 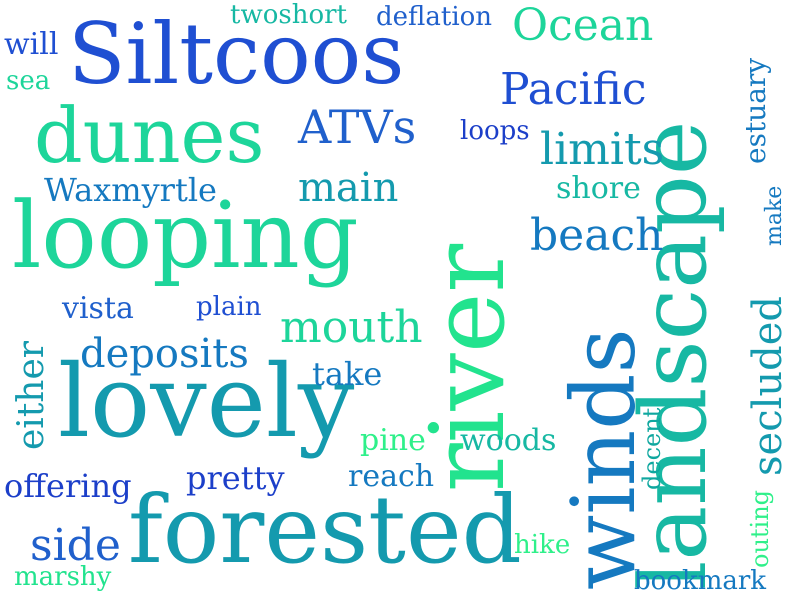 I want to click on word-bookmark: bookmark, so click(x=700, y=581).